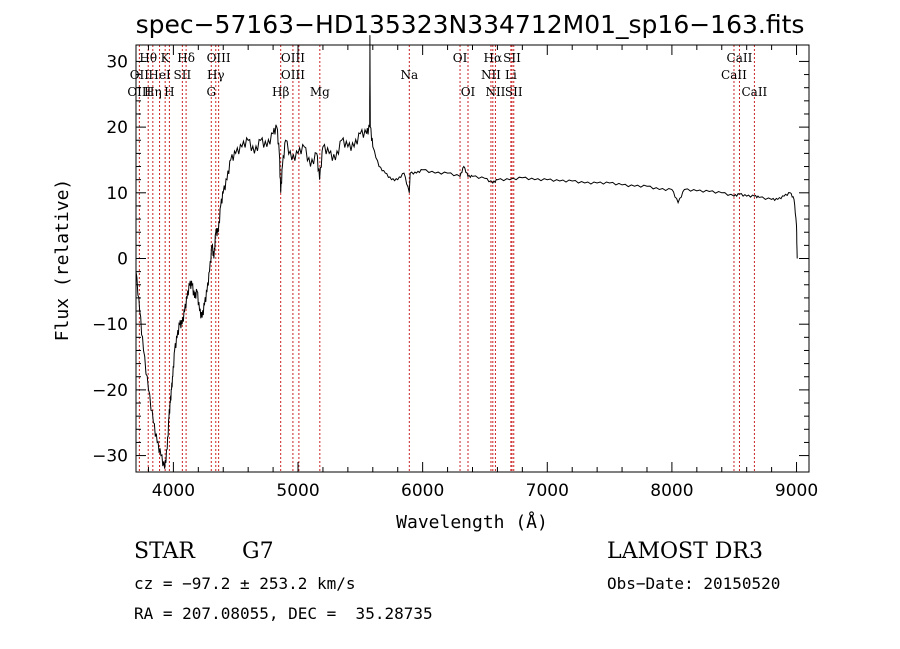 The width and height of the screenshot is (900, 649). What do you see at coordinates (694, 583) in the screenshot?
I see `observation-date: Obs−Date: 20150520` at bounding box center [694, 583].